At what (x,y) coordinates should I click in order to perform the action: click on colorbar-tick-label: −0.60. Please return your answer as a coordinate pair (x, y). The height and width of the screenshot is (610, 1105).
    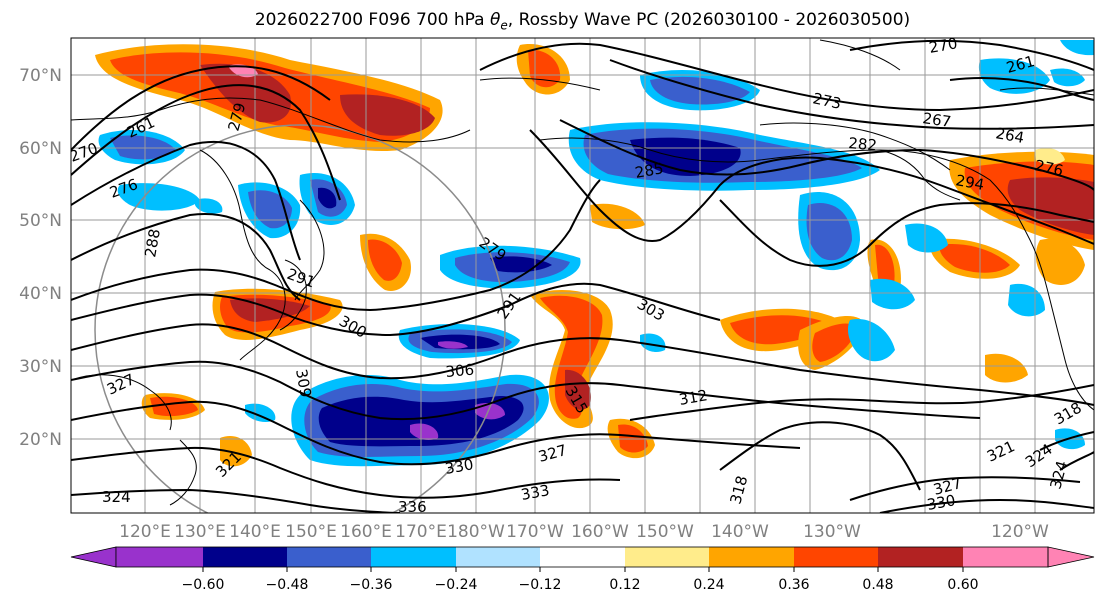
    Looking at the image, I should click on (203, 585).